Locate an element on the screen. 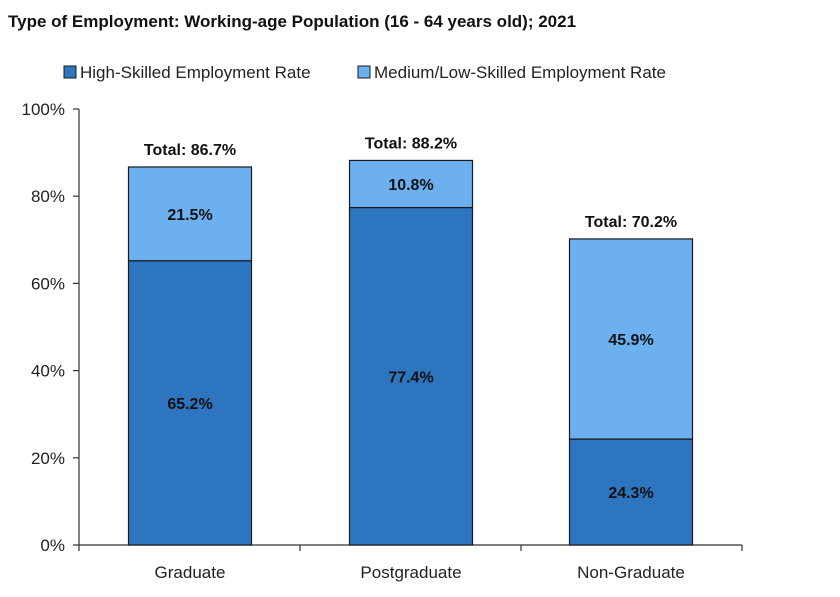  x-category-label: Postgraduate is located at coordinates (410, 572).